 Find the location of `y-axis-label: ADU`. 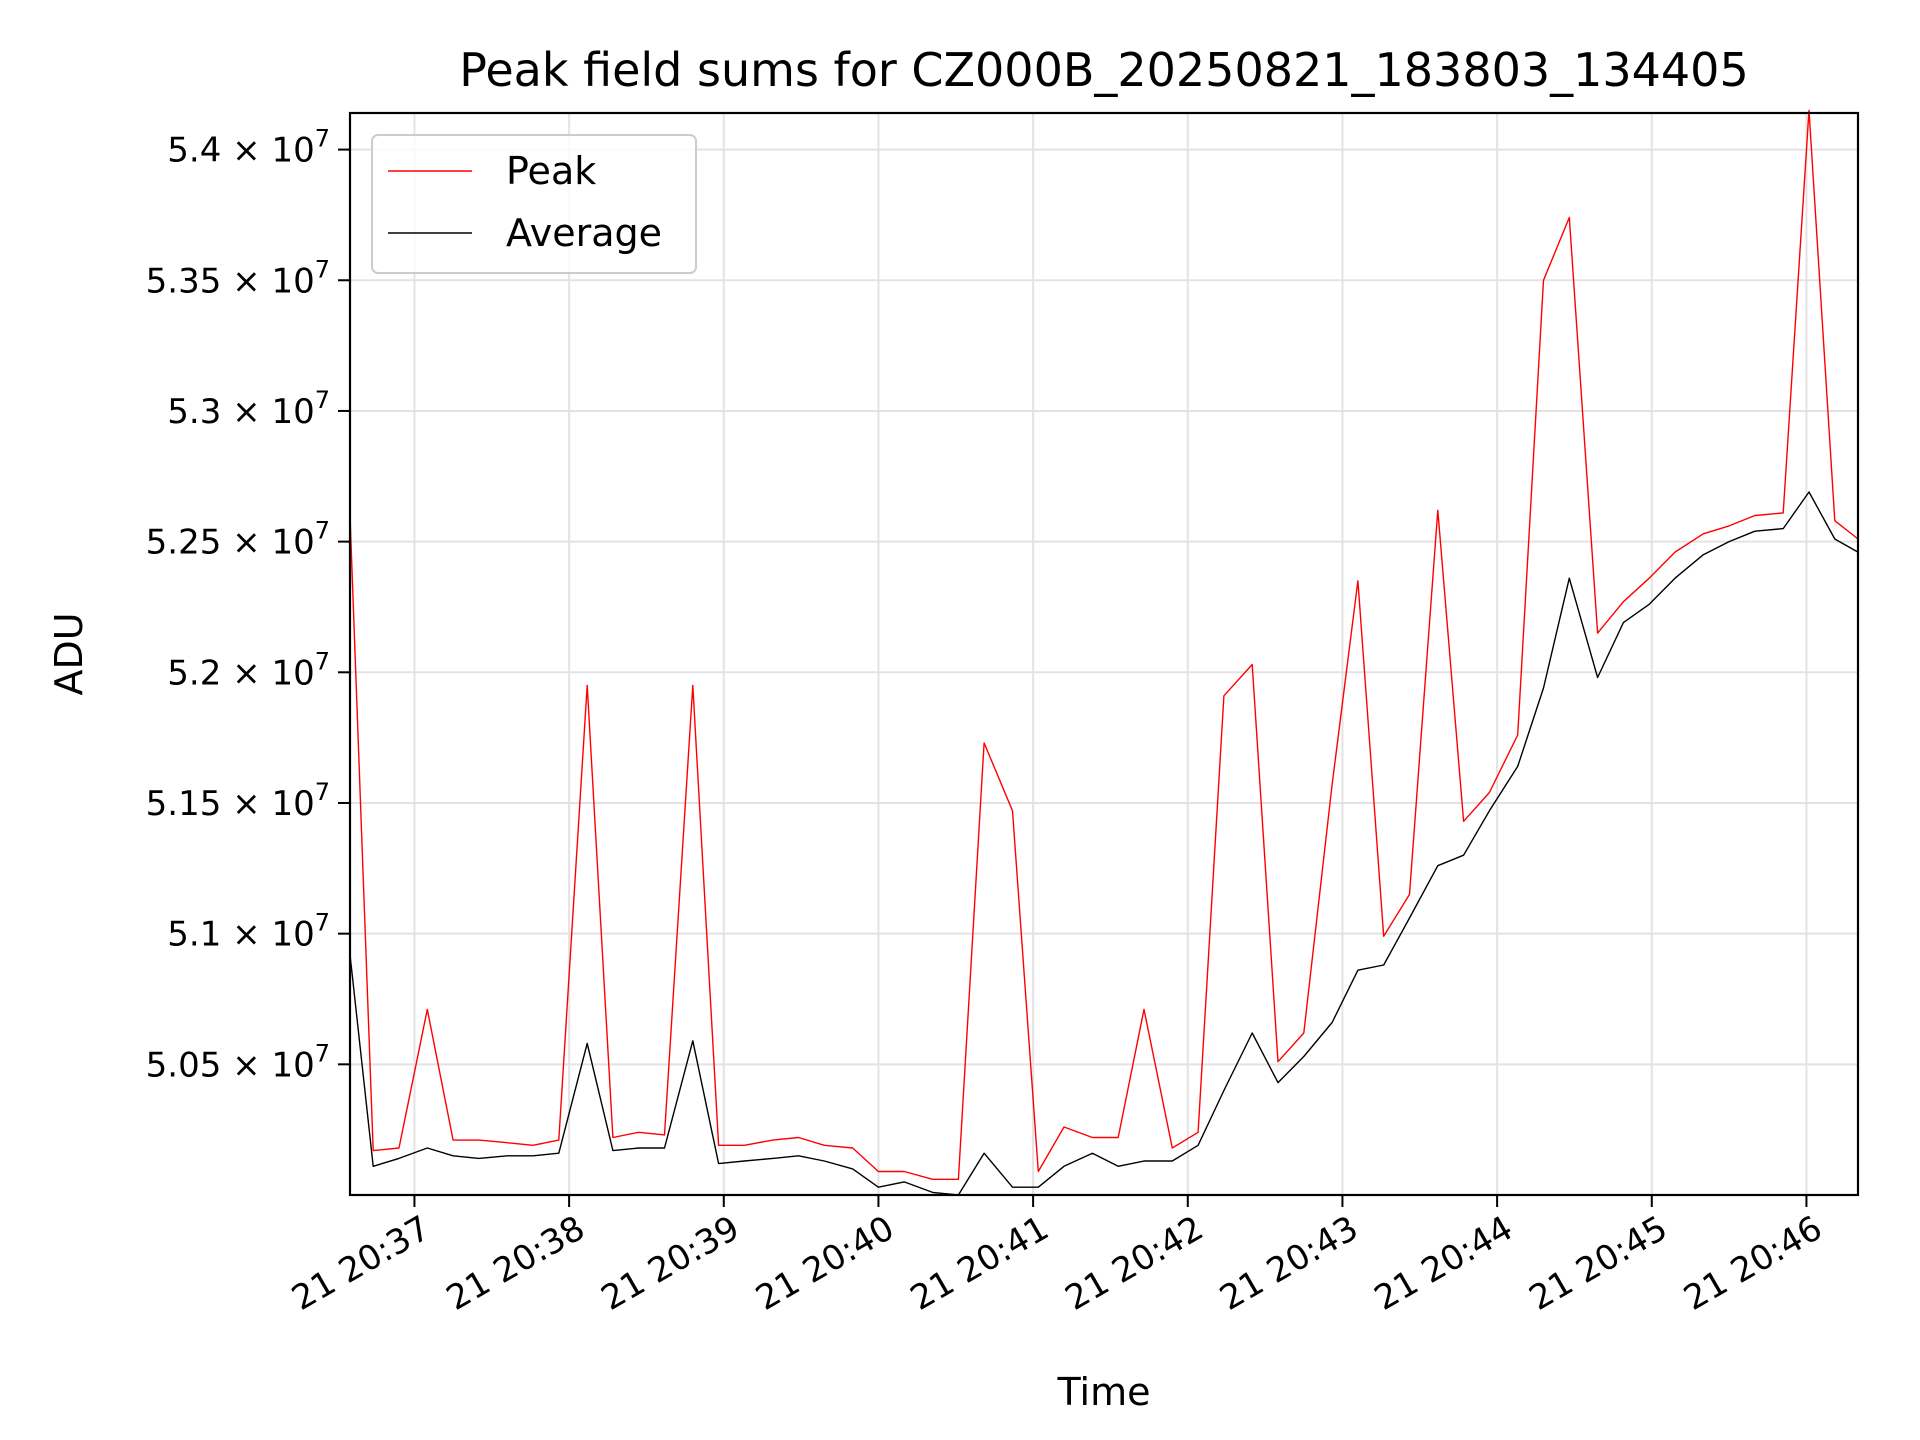

y-axis-label: ADU is located at coordinates (69, 653).